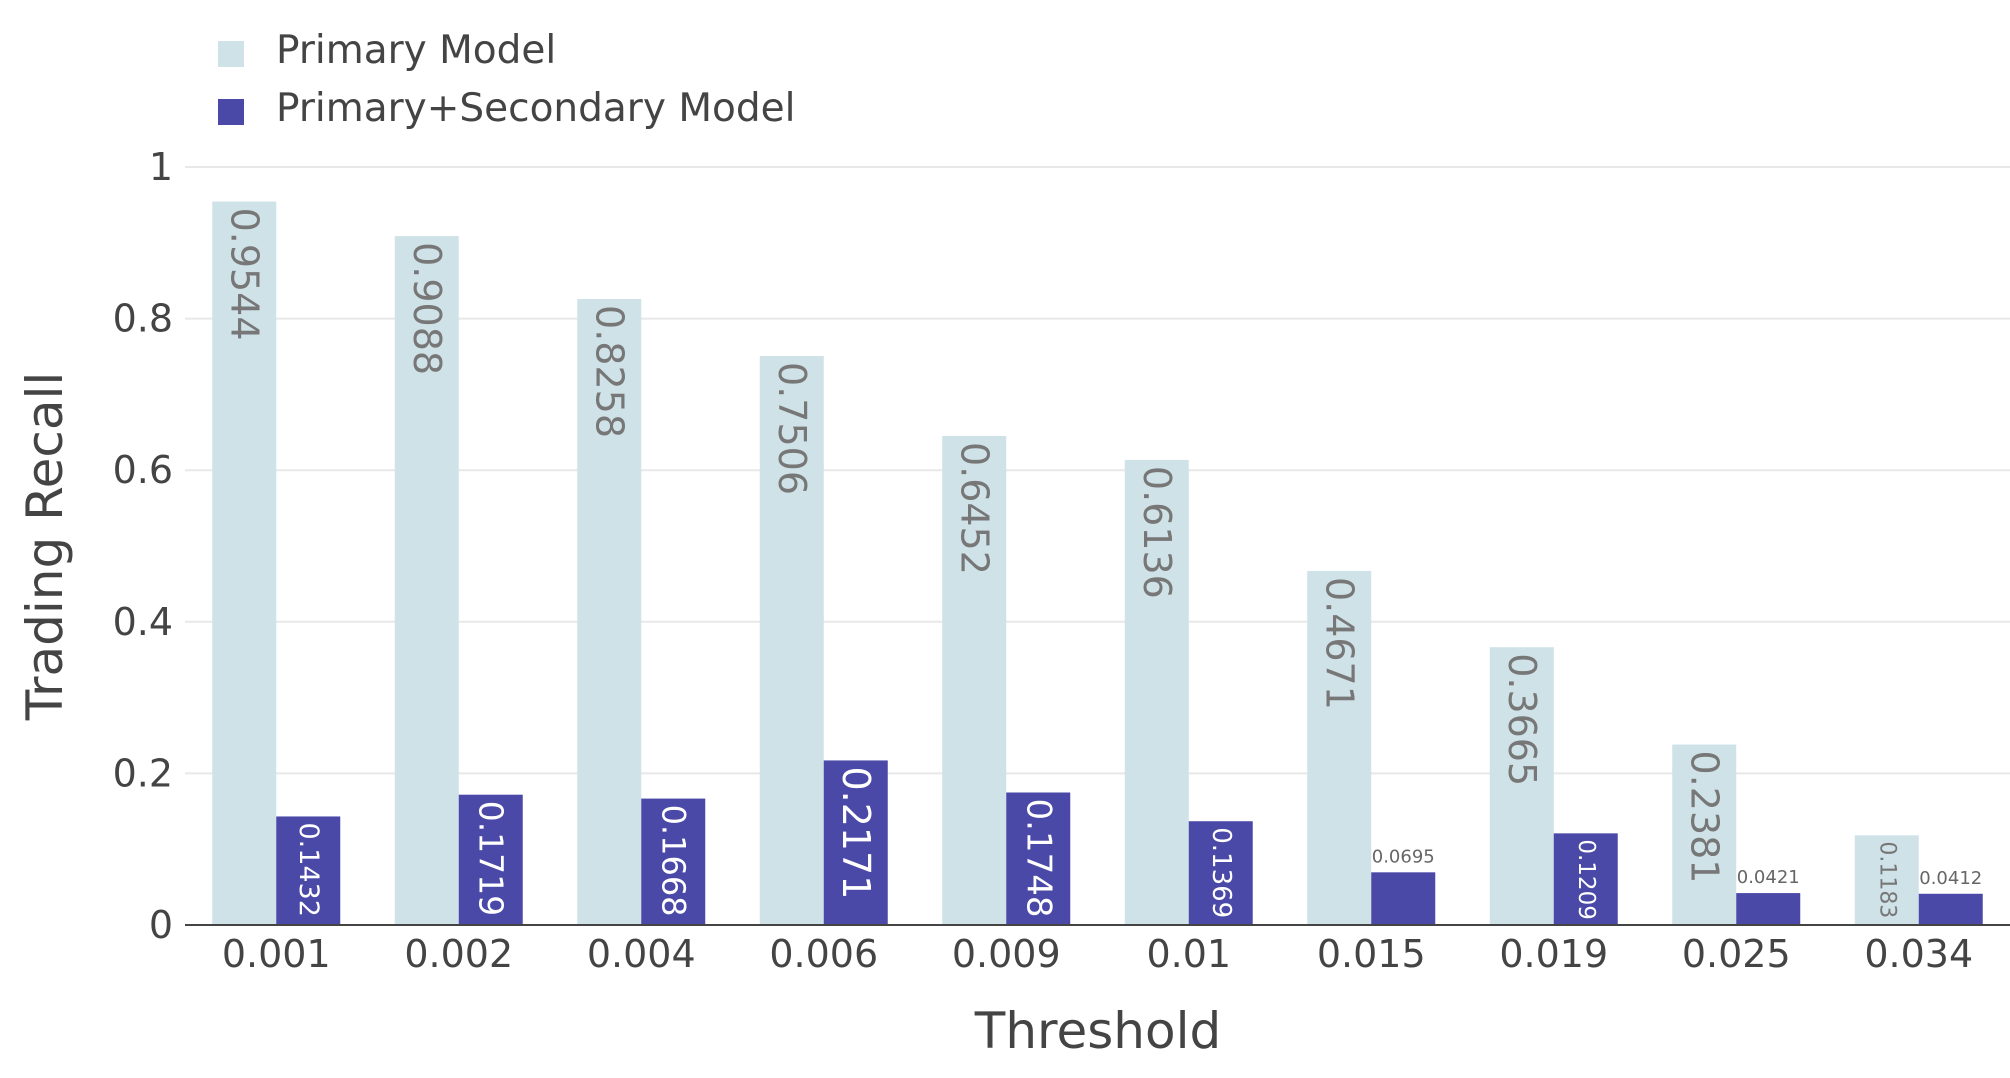 The height and width of the screenshot is (1078, 2010). Describe the element at coordinates (1950, 878) in the screenshot. I see `bar-value-label-primary-secondary: 0.0412` at that location.